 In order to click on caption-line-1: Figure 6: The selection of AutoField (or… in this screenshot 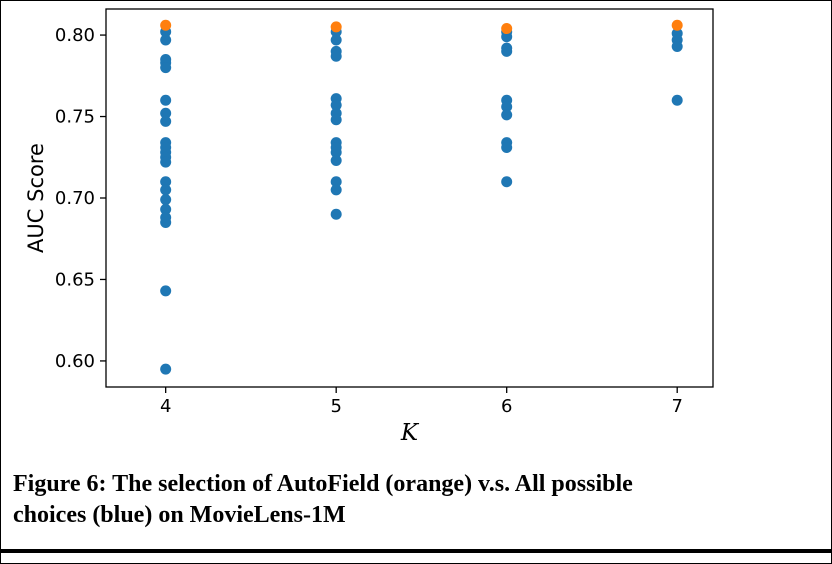, I will do `click(323, 484)`.